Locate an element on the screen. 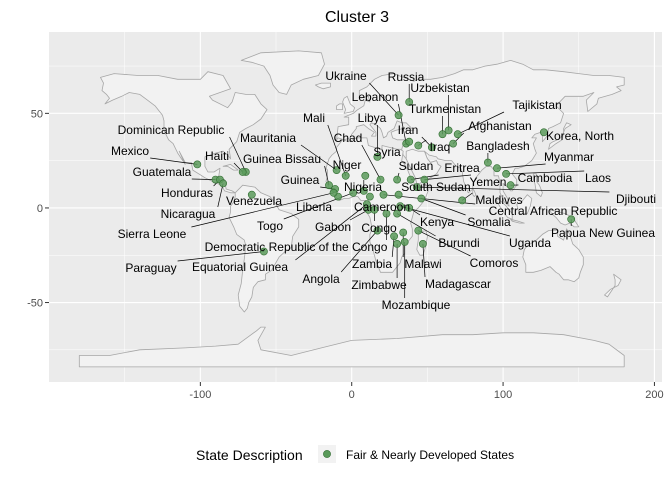 This screenshot has height=485, width=672. point-mali is located at coordinates (345, 175).